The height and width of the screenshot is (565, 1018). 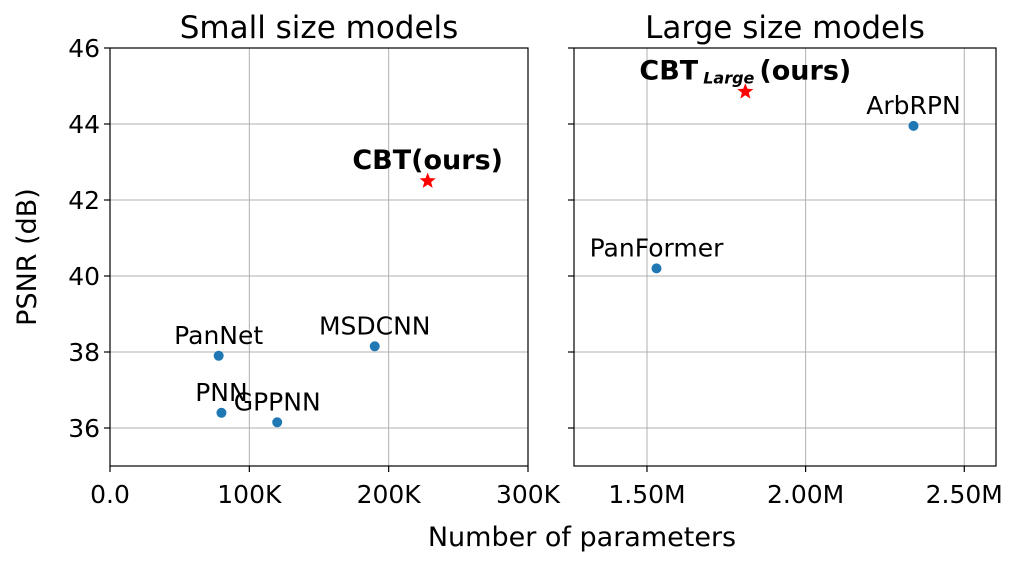 What do you see at coordinates (277, 401) in the screenshot?
I see `point-label: GPPNN` at bounding box center [277, 401].